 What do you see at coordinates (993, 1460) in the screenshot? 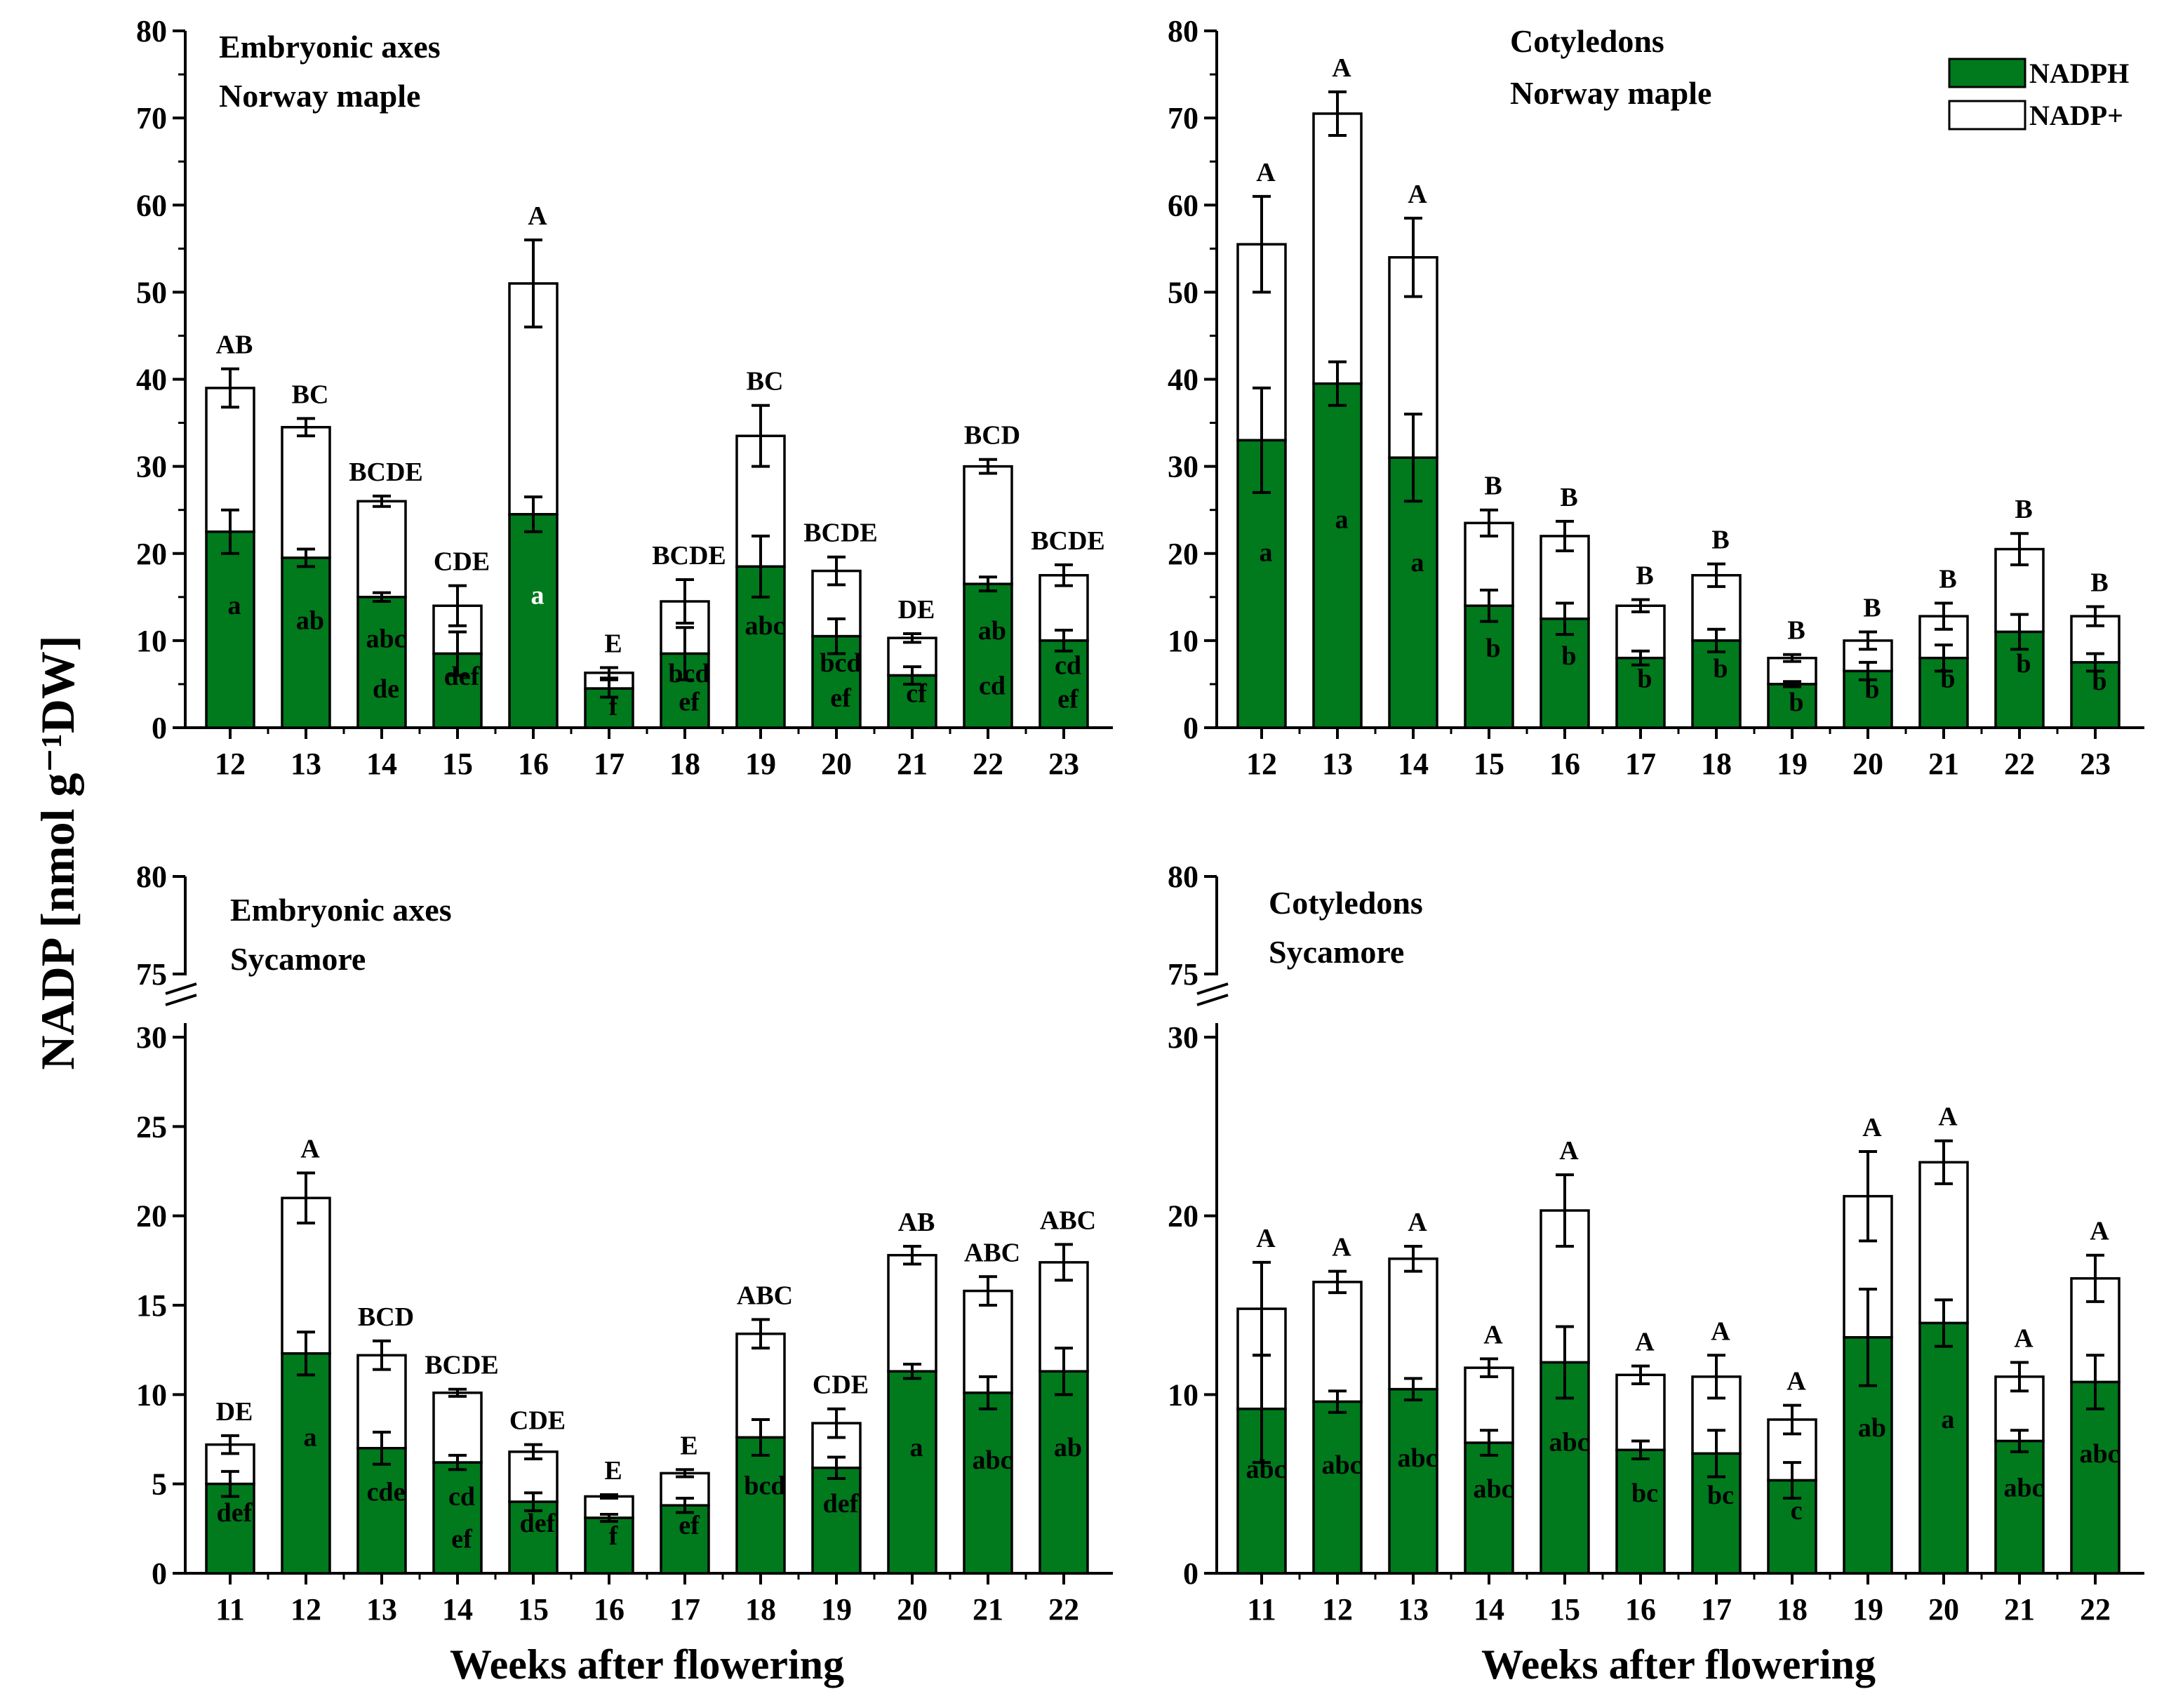
I see `significance-letter-lower: abc` at bounding box center [993, 1460].